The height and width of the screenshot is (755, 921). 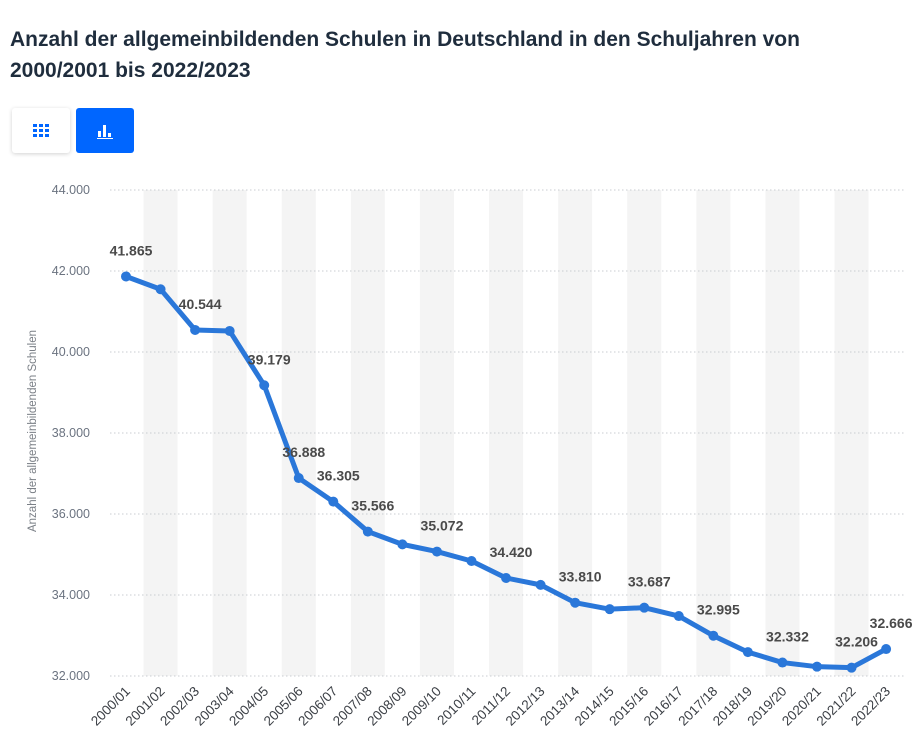 I want to click on x-tick-label: 2022/23, so click(x=870, y=706).